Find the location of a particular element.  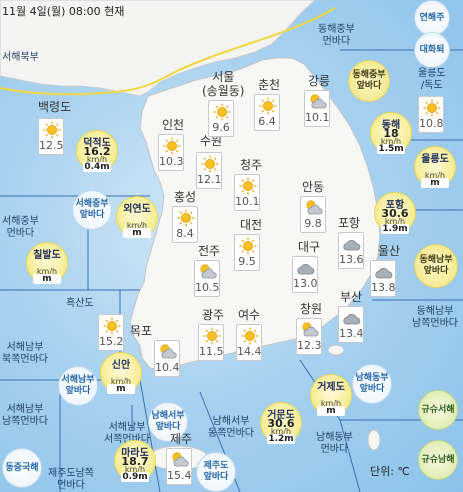

north-land is located at coordinates (158, 48).